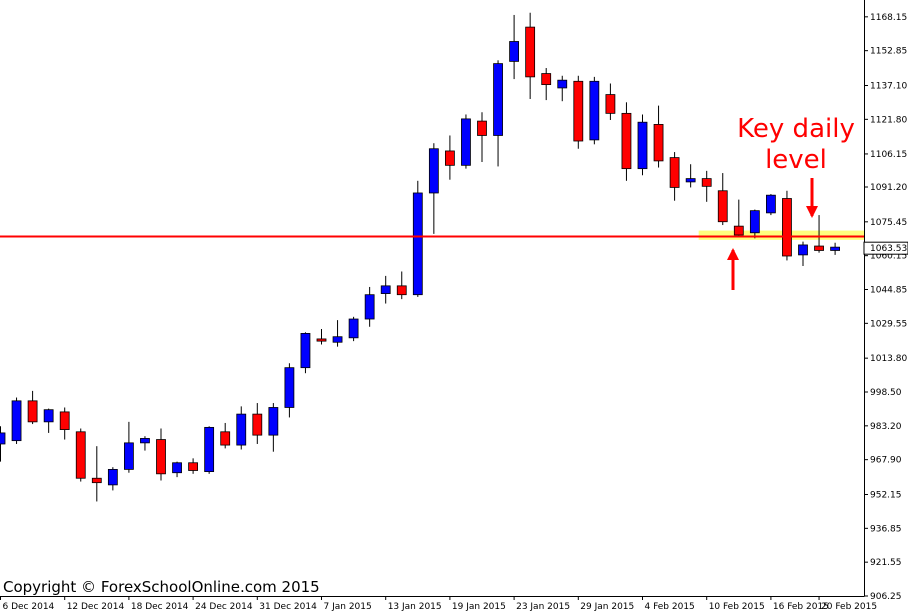  I want to click on y-tick-label: 1121.80, so click(888, 120).